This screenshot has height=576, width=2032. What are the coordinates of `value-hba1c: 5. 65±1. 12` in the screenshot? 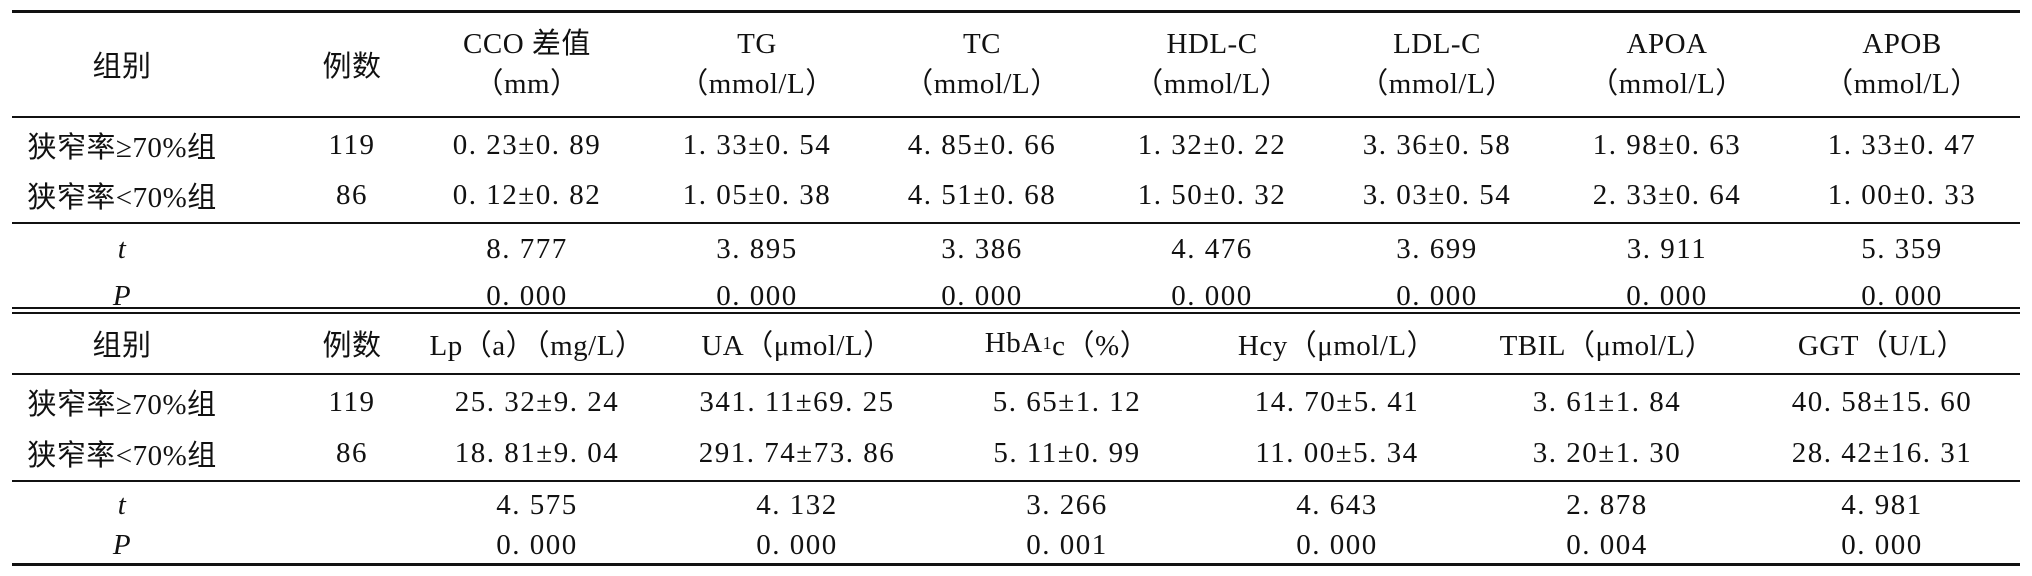 It's located at (1067, 401).